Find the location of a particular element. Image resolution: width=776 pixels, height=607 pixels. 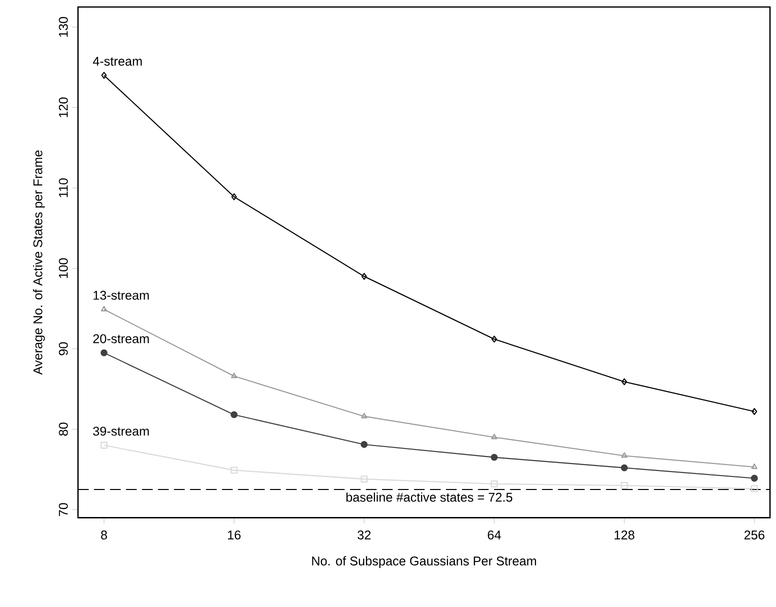

y-tick-label: 90 is located at coordinates (63, 349).